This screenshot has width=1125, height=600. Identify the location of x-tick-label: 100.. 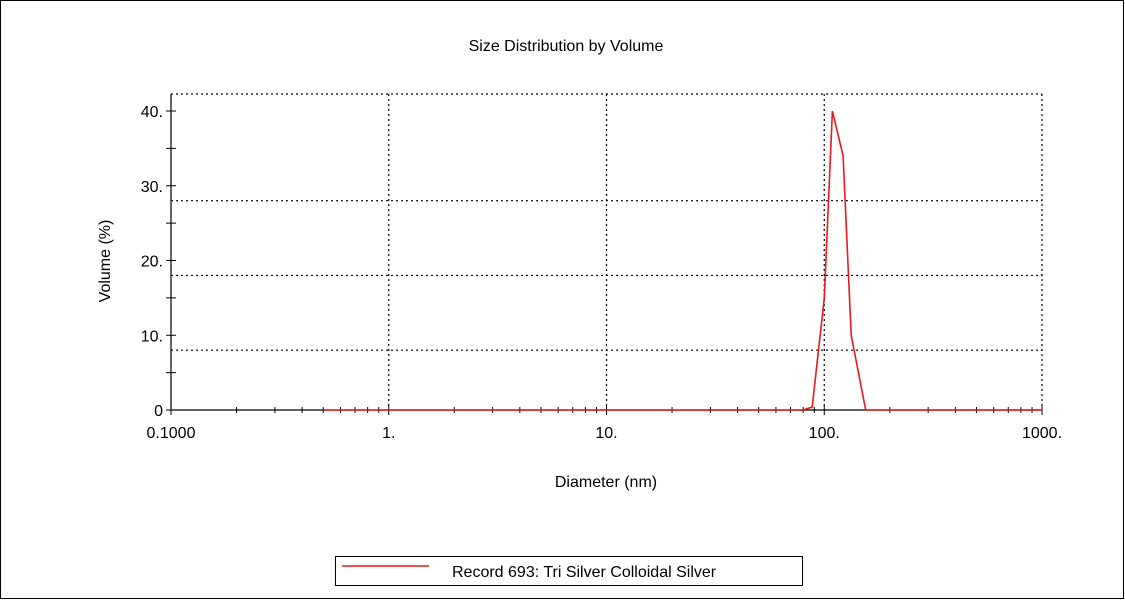
(824, 433).